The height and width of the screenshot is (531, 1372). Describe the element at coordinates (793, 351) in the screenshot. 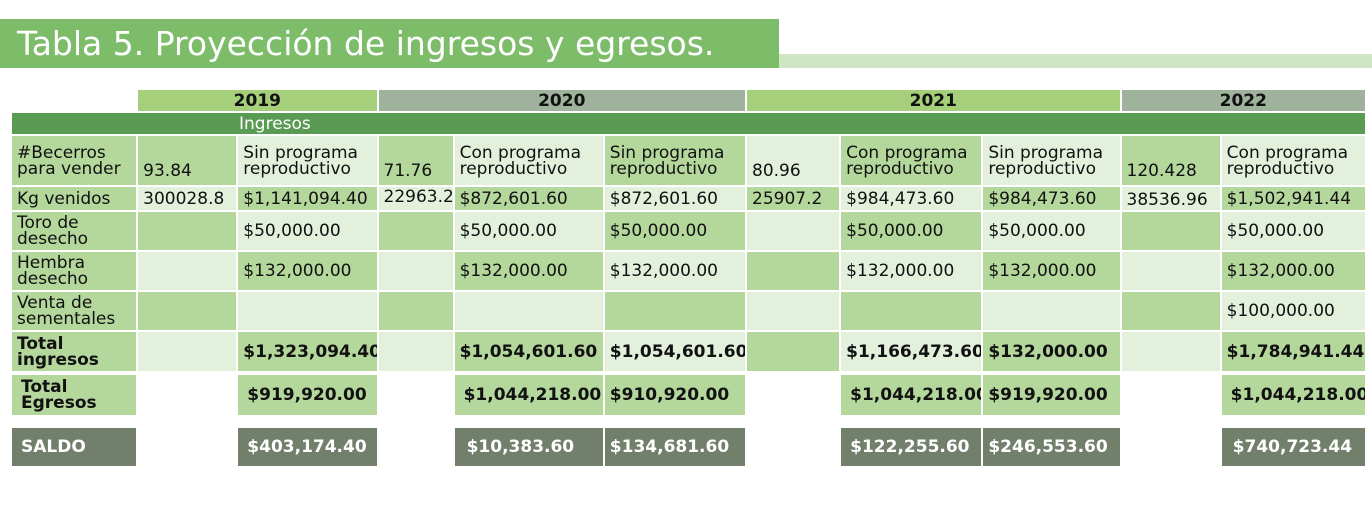

I see `cell-total-ingresos-2021` at that location.